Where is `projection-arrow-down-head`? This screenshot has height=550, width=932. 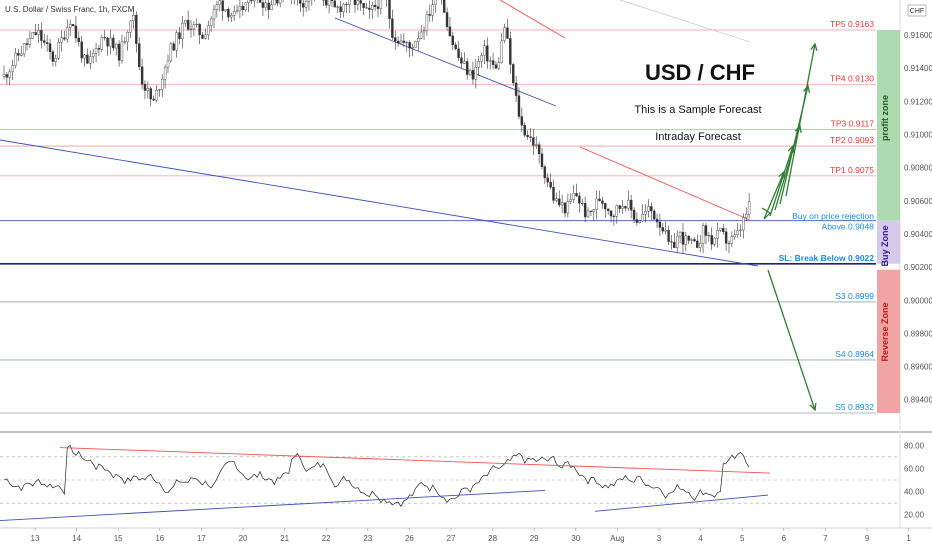 projection-arrow-down-head is located at coordinates (813, 407).